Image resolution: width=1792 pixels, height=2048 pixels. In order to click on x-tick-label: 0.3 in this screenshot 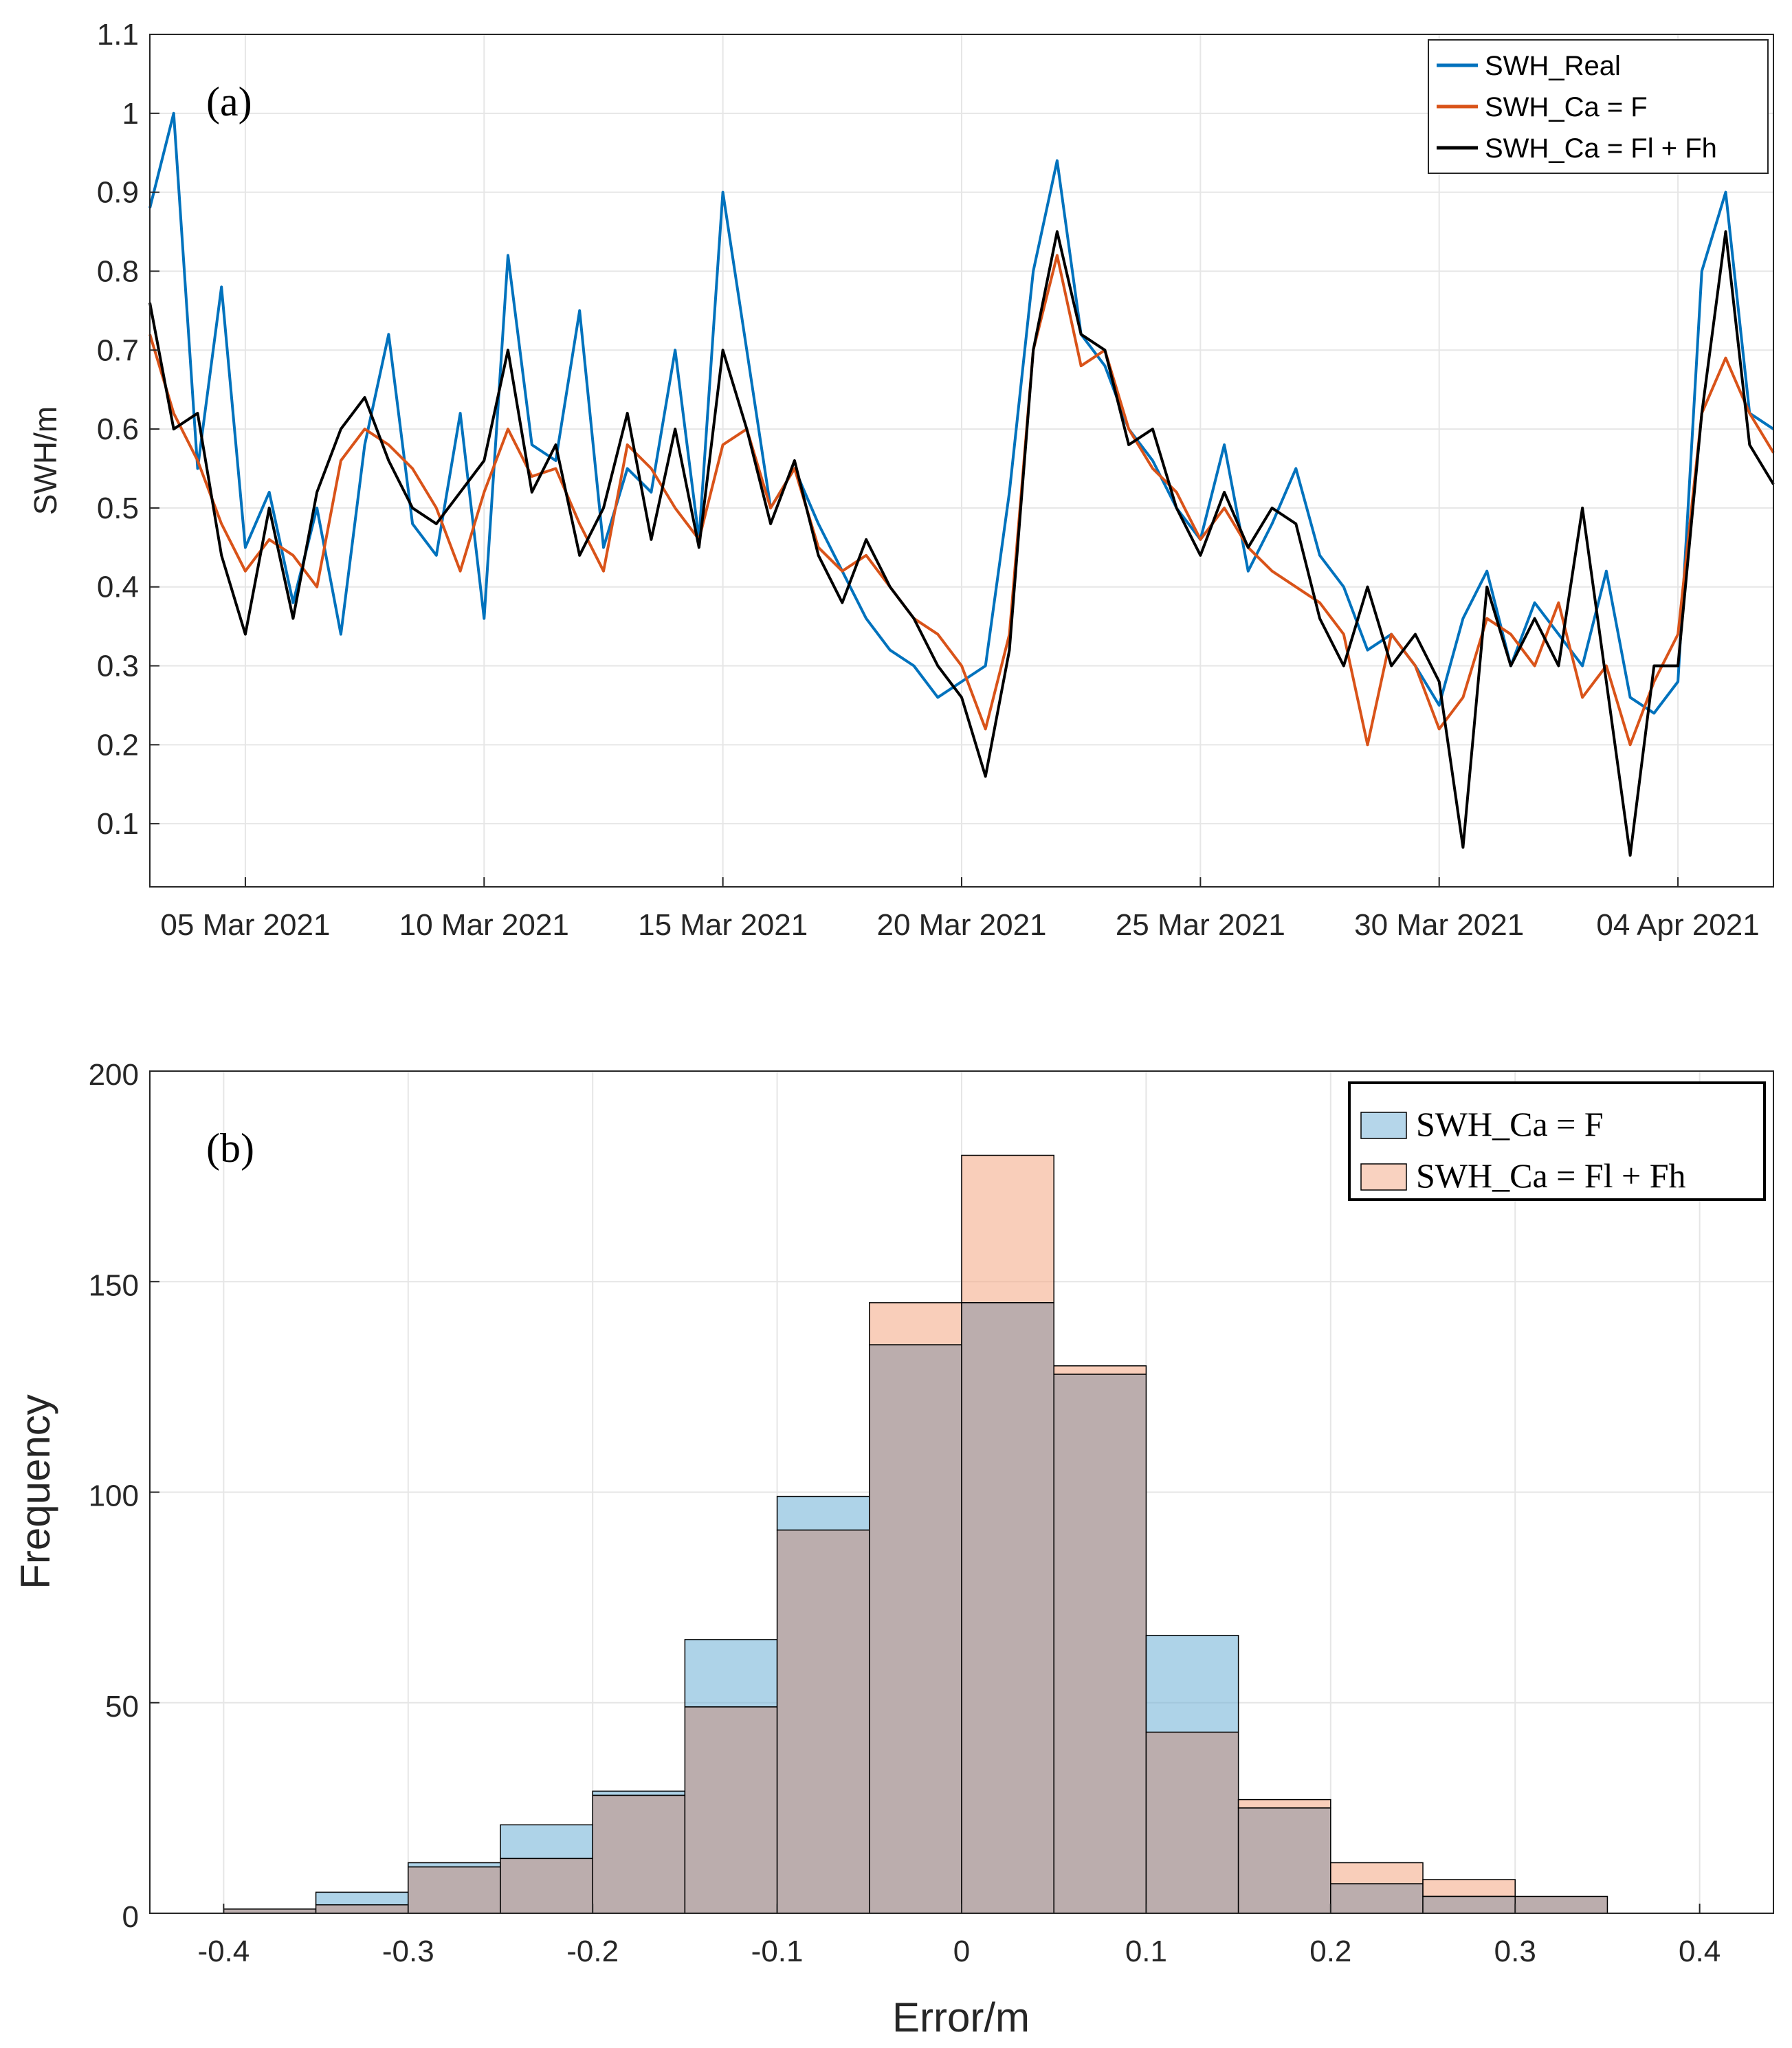, I will do `click(1515, 1951)`.